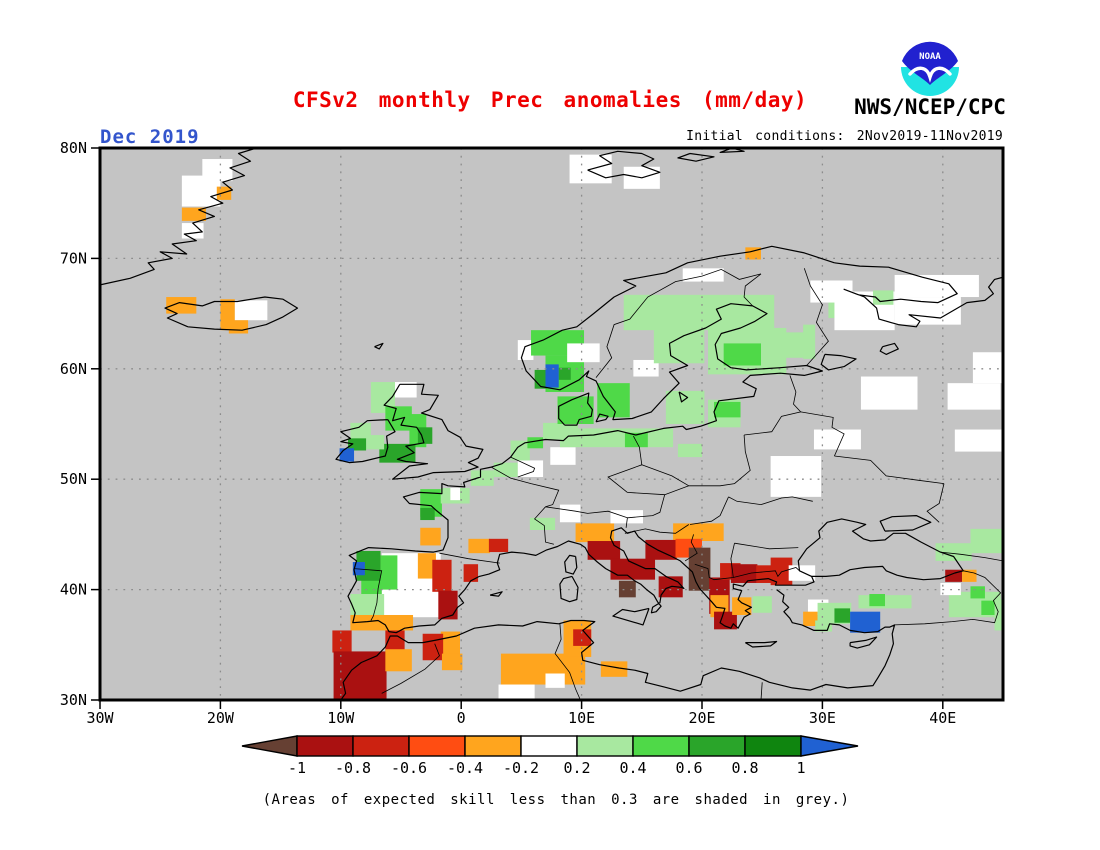 This screenshot has height=850, width=1100. Describe the element at coordinates (73, 369) in the screenshot. I see `lat-tick-label: 60N` at that location.